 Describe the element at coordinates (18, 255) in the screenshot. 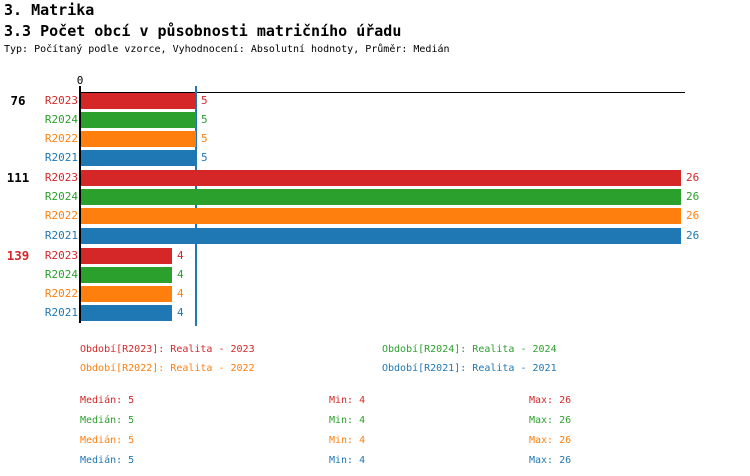

I see `category-label: 139` at that location.